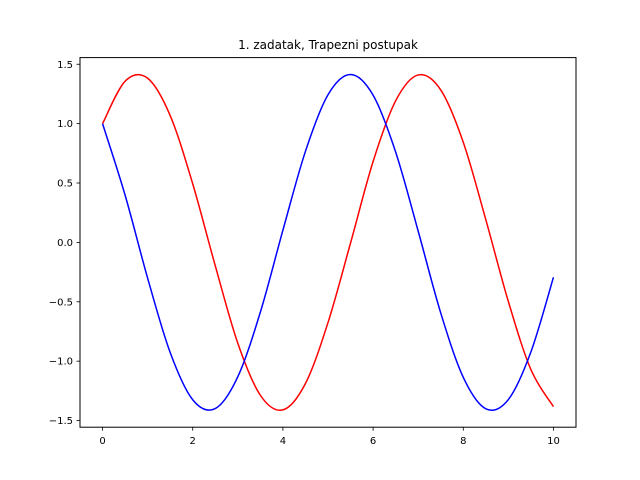 This screenshot has width=640, height=480. I want to click on y-tick-label: −1.5, so click(61, 421).